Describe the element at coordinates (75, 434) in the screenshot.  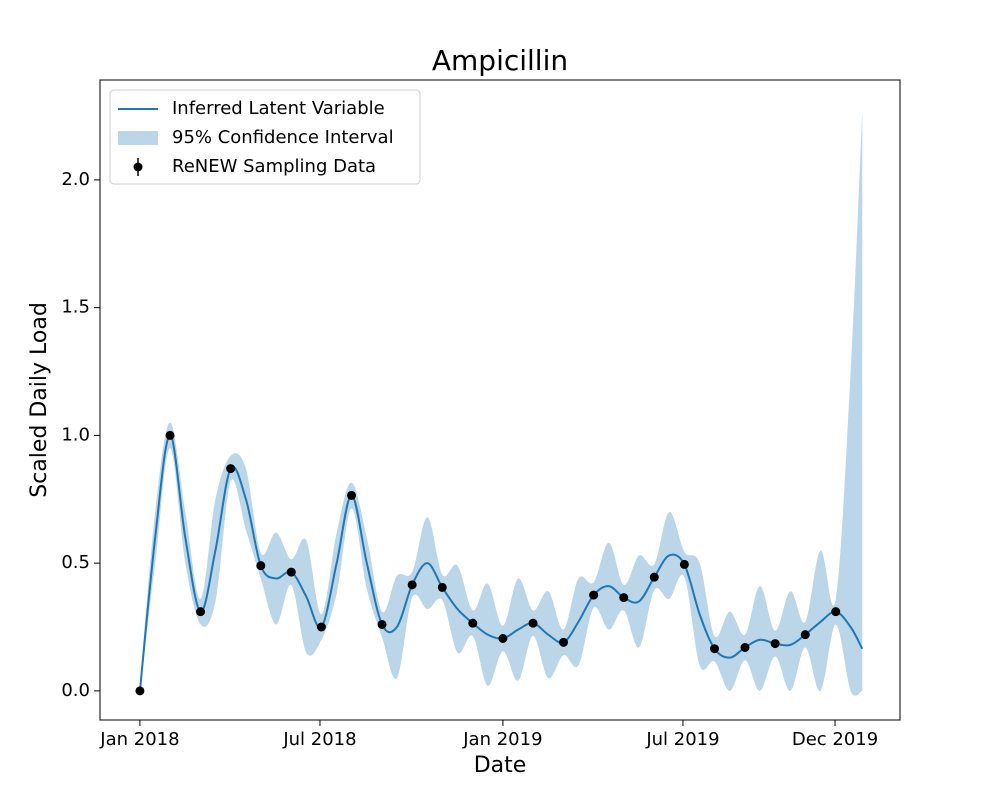
I see `y-tick-label: 1.0` at that location.